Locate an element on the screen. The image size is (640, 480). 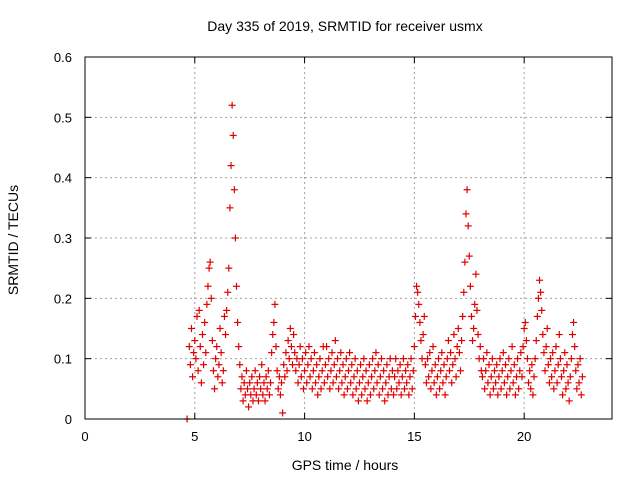
x-tick-label: 0 is located at coordinates (84, 436).